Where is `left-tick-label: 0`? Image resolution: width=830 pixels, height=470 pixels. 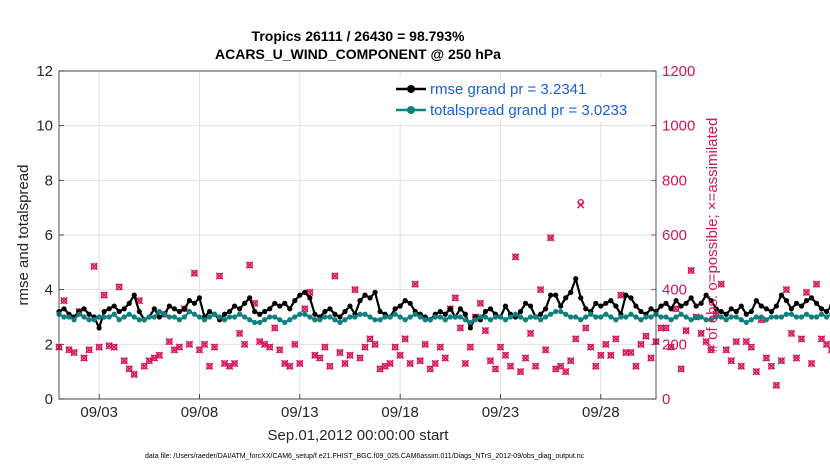
left-tick-label: 0 is located at coordinates (49, 399).